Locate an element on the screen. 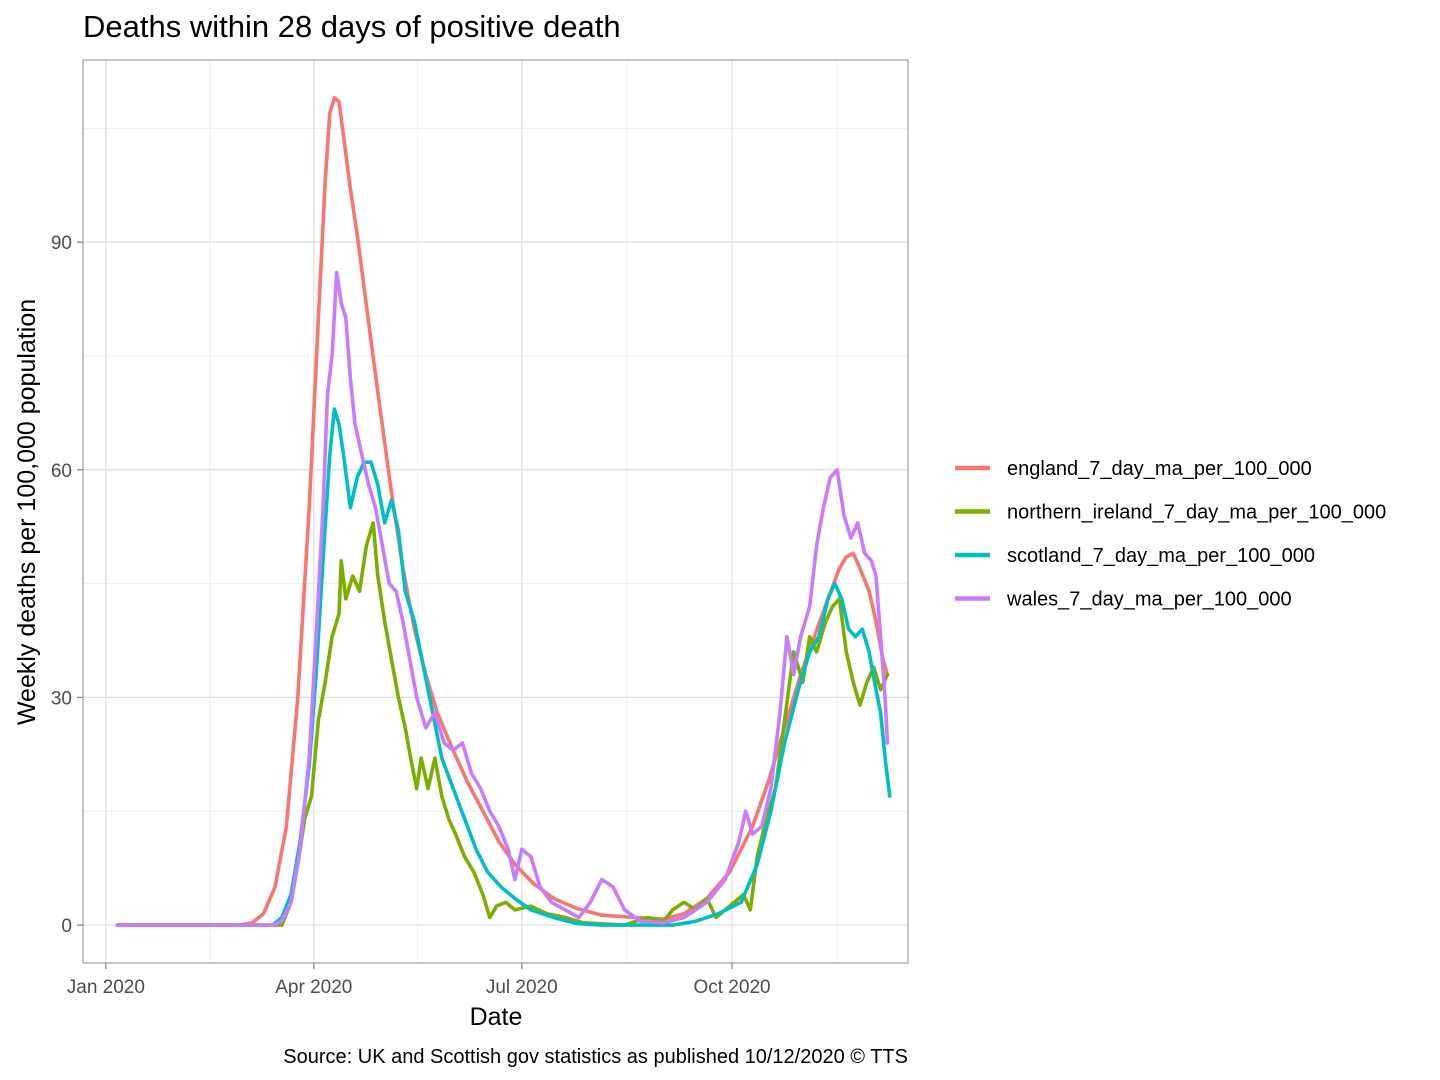 The image size is (1440, 1080). y-tick-label: 60 is located at coordinates (61, 471).